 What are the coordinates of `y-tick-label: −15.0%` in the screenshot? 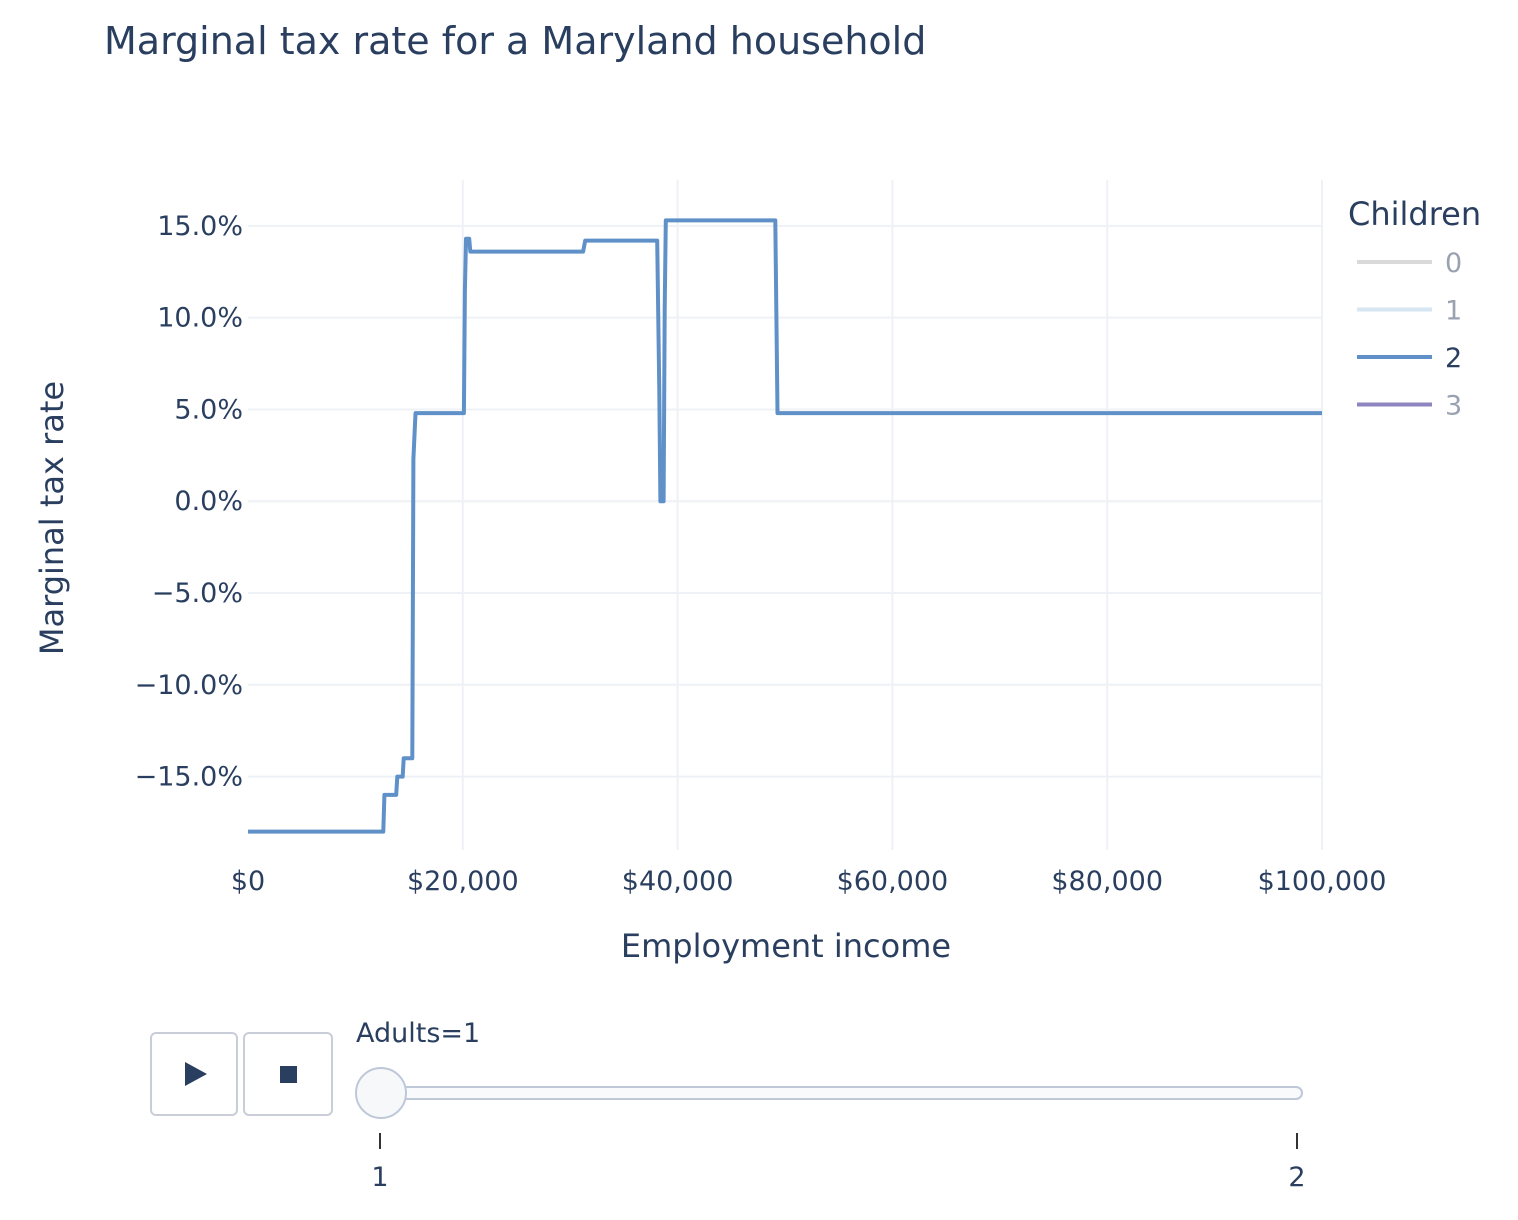 It's located at (189, 777).